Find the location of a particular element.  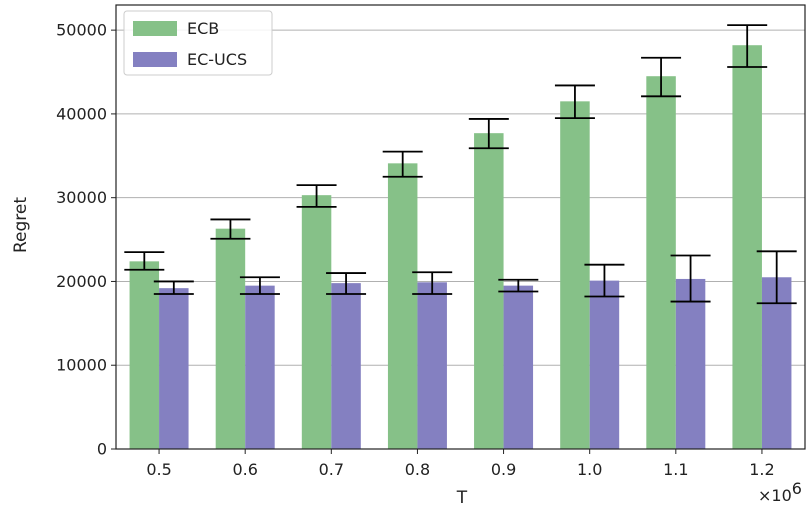

y-axis-label: Regret is located at coordinates (21, 225).